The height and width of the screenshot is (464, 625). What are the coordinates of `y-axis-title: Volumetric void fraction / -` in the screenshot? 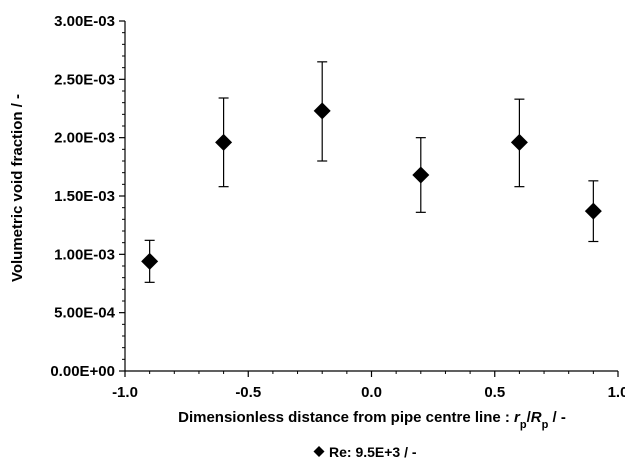 It's located at (17, 188).